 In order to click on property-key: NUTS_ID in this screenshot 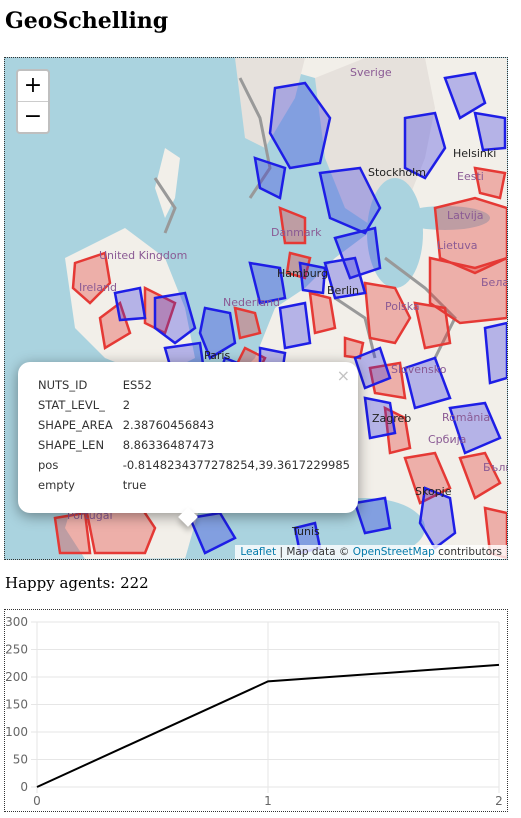, I will do `click(63, 385)`.